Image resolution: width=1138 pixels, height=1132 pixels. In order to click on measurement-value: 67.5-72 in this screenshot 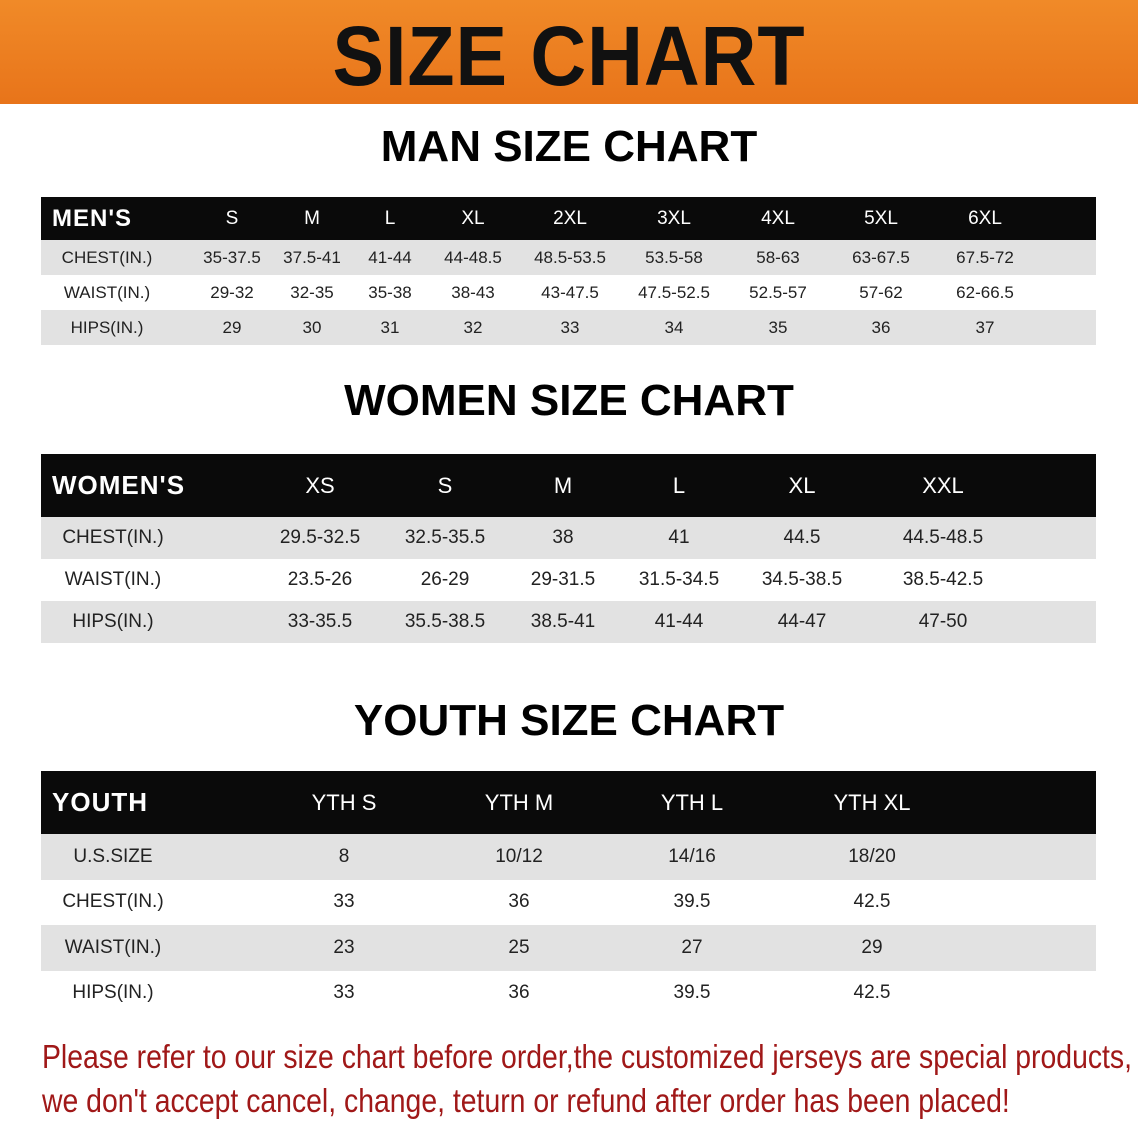, I will do `click(985, 257)`.